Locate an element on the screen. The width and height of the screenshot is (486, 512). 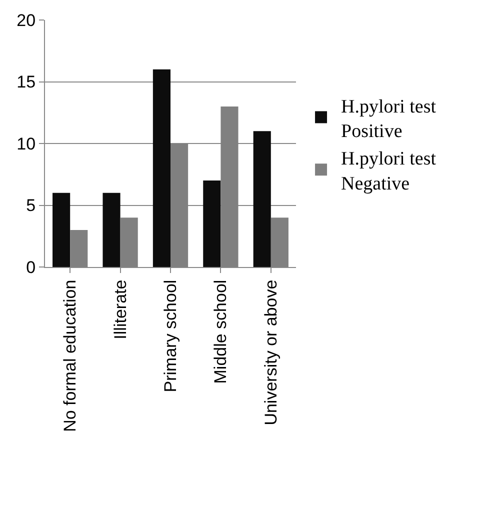
x-tick-label: Primary school is located at coordinates (170, 336).